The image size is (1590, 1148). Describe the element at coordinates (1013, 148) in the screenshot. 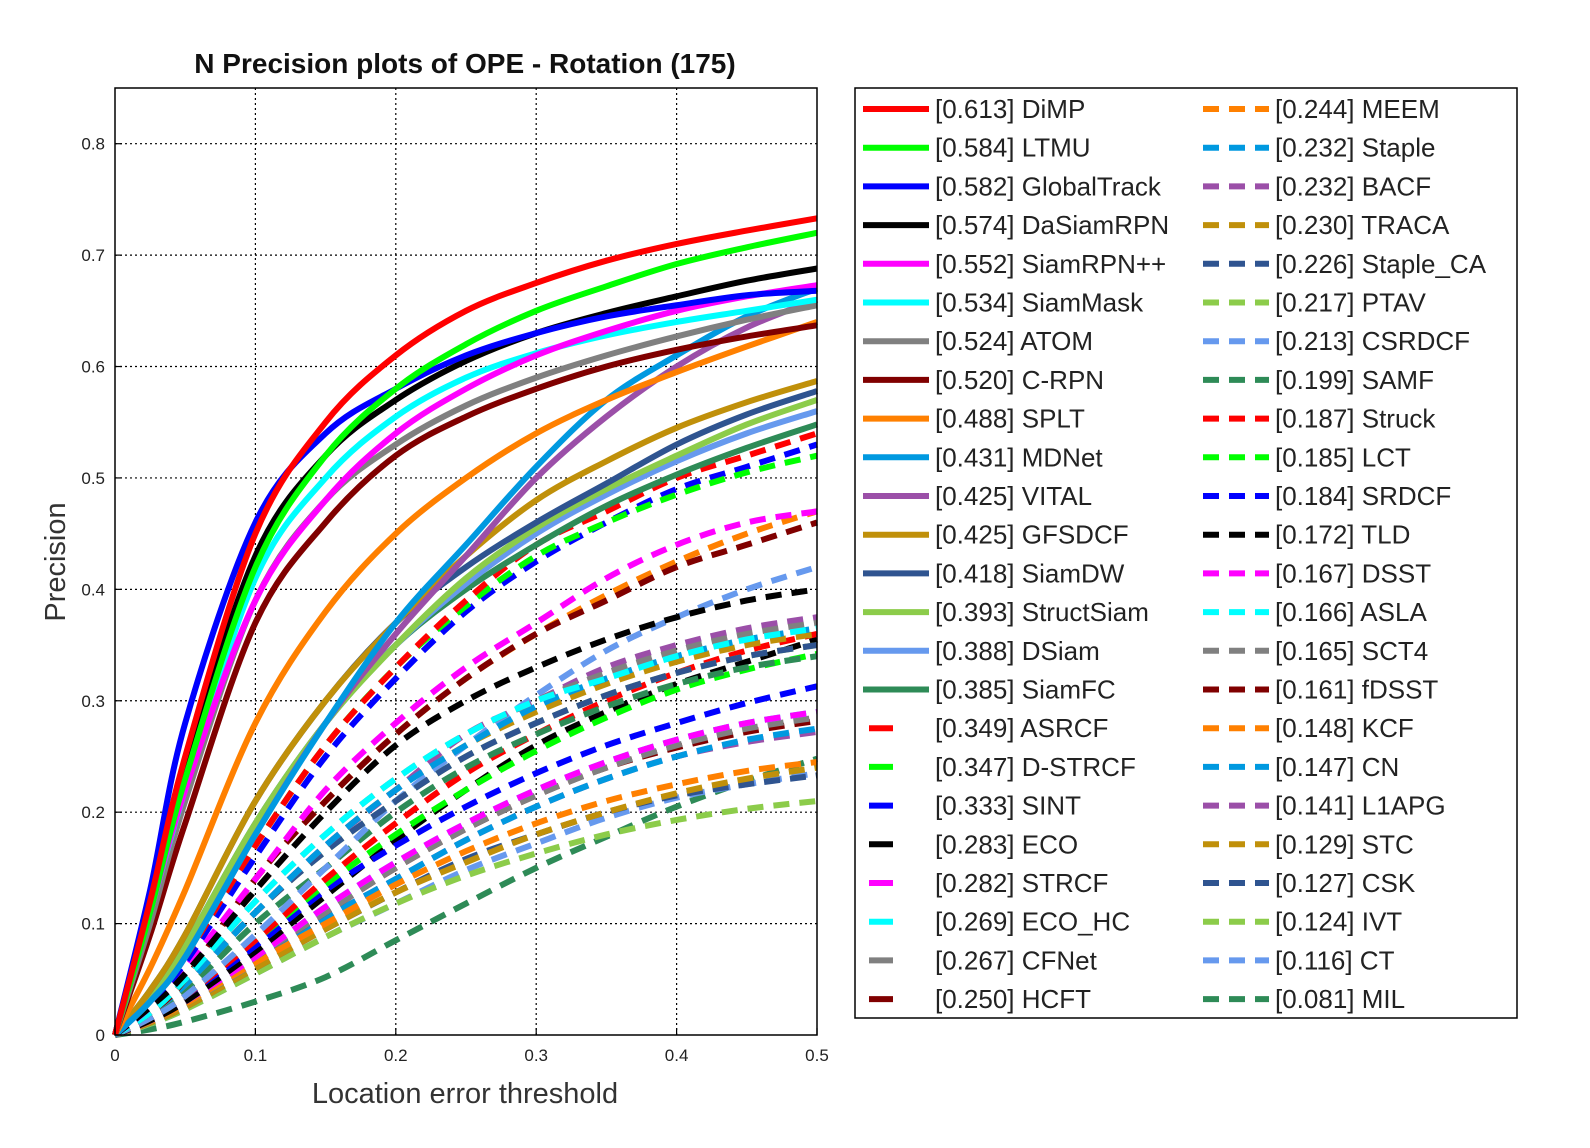

I see `legend-entry-label: [0.584] LTMU` at that location.